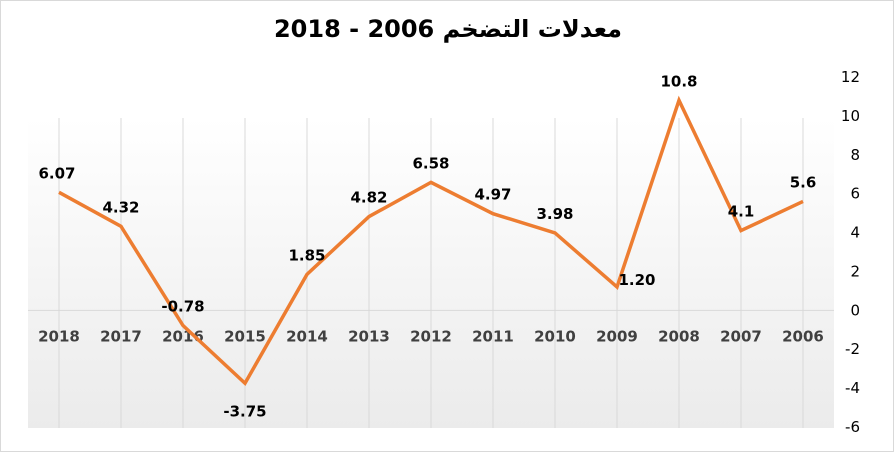  I want to click on x-tick-2012: 2012, so click(431, 336).